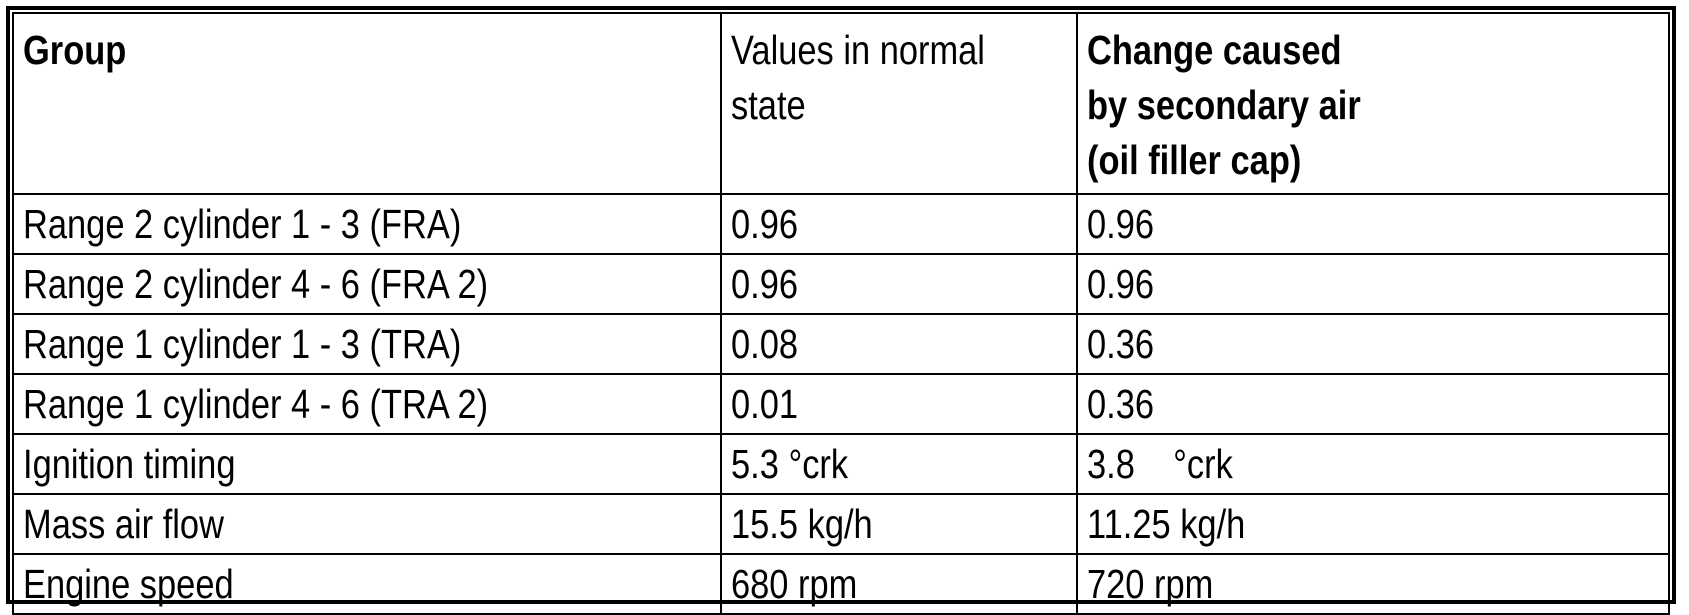 This screenshot has height=615, width=1689. I want to click on change-cell: 3.8 °crk, so click(1373, 464).